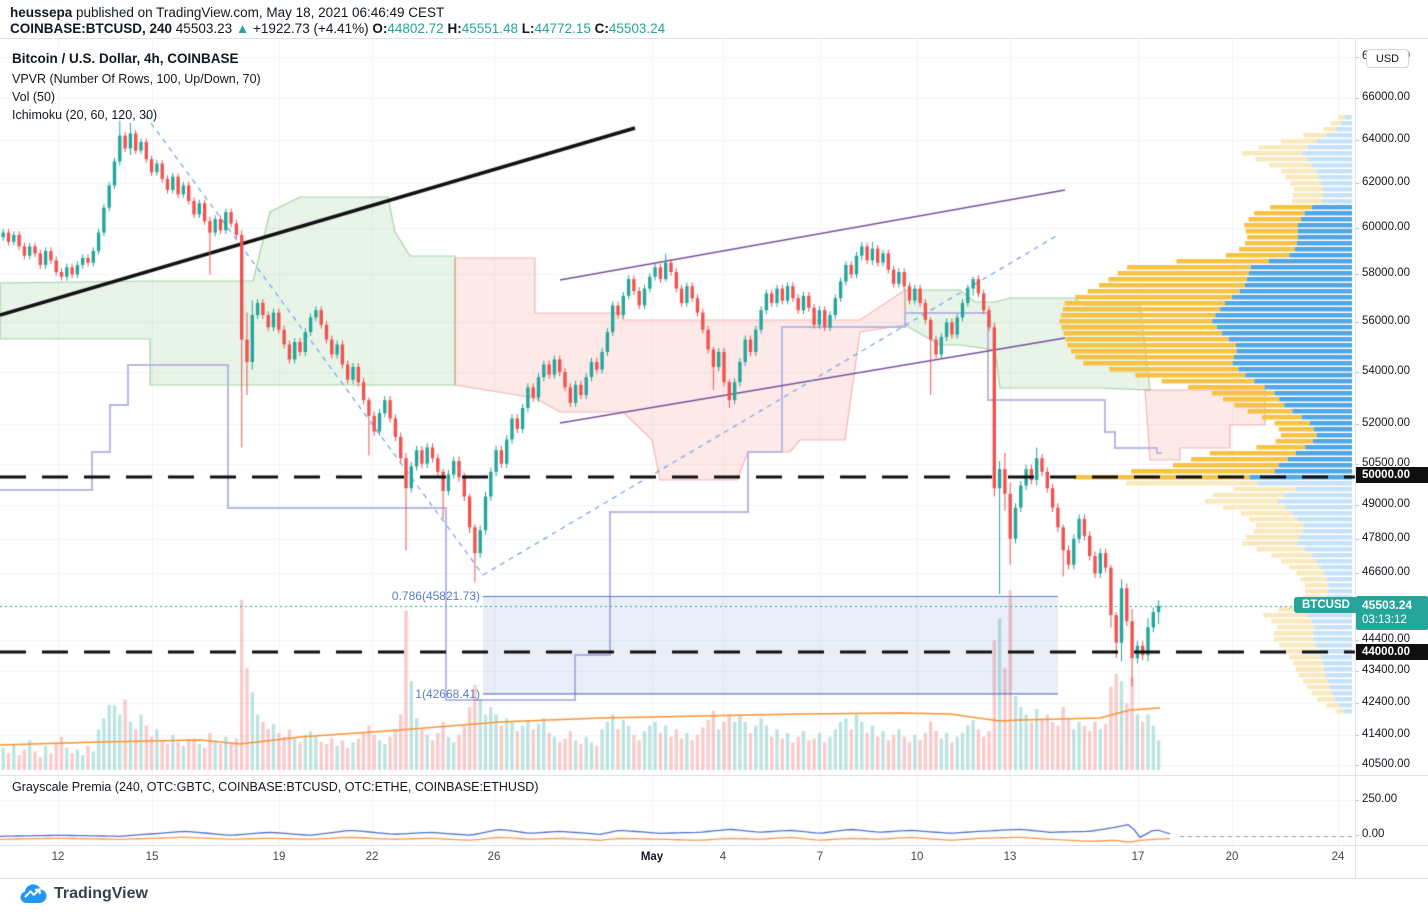 Image resolution: width=1428 pixels, height=912 pixels. What do you see at coordinates (447, 694) in the screenshot?
I see `fib-1-label: 1(42668.41)` at bounding box center [447, 694].